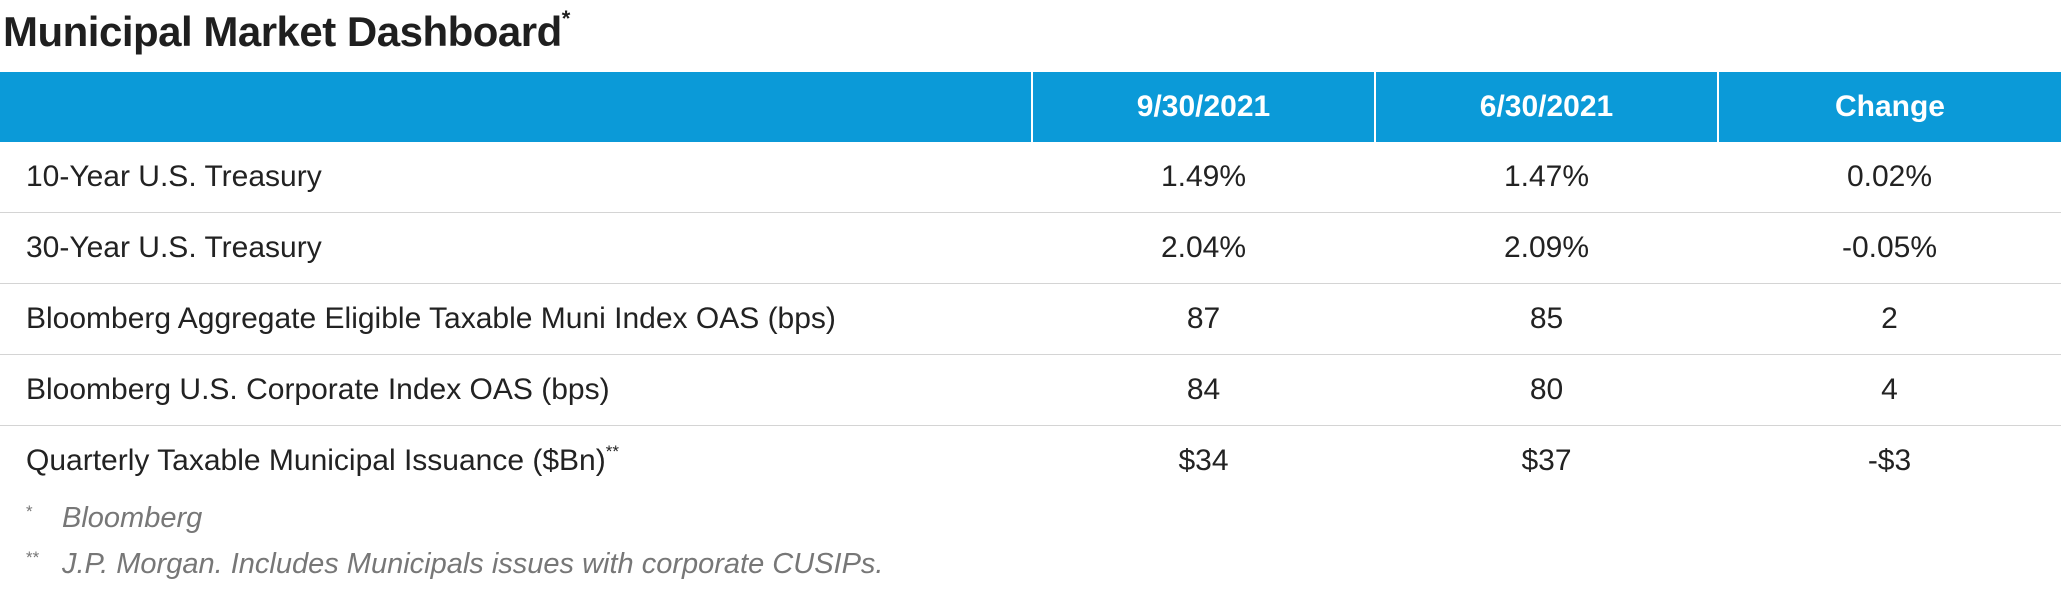 This screenshot has height=600, width=2061. I want to click on row-label: Bloomberg U.S. Corporate Index OAS (bps), so click(516, 390).